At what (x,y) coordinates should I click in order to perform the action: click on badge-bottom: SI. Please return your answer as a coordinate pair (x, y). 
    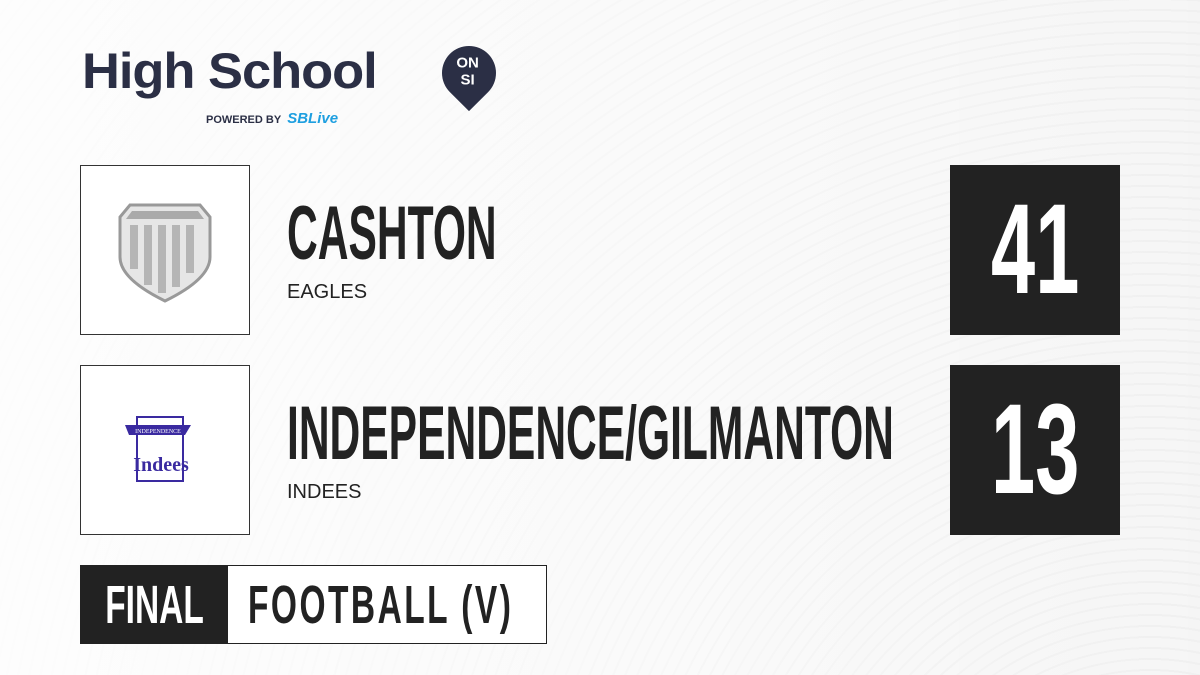
    Looking at the image, I should click on (467, 80).